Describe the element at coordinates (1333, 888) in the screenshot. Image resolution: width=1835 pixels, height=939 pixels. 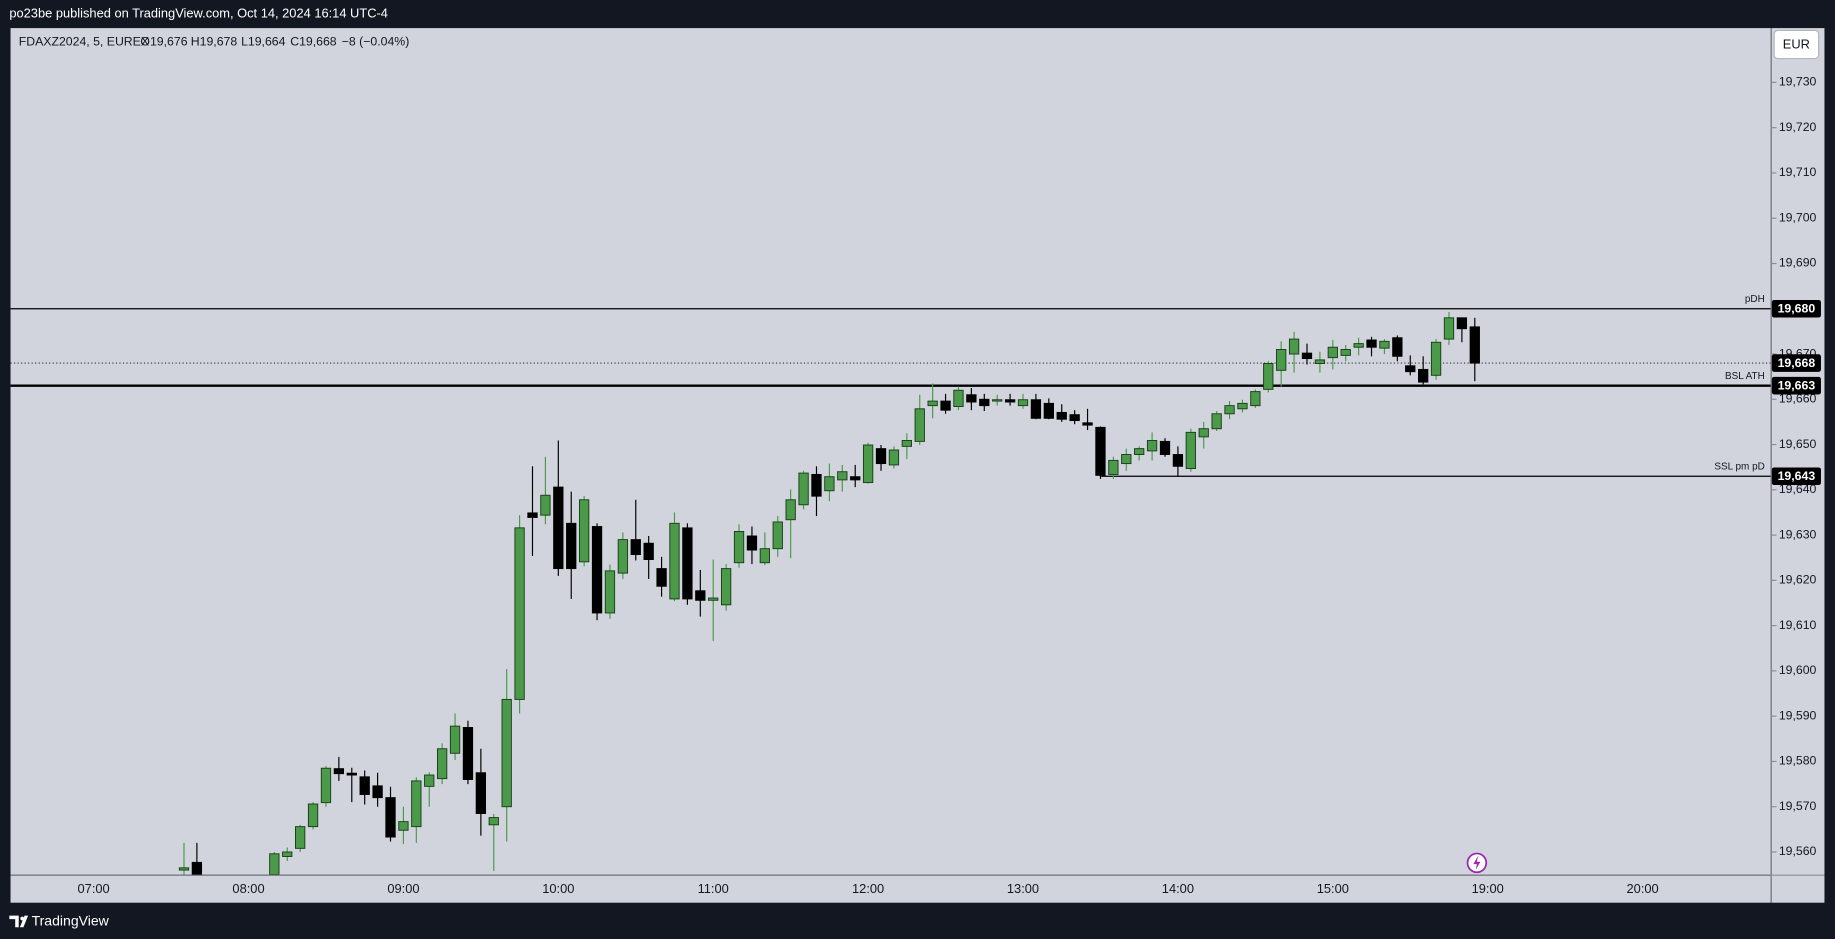
I see `x-tick-label: 15:00` at that location.